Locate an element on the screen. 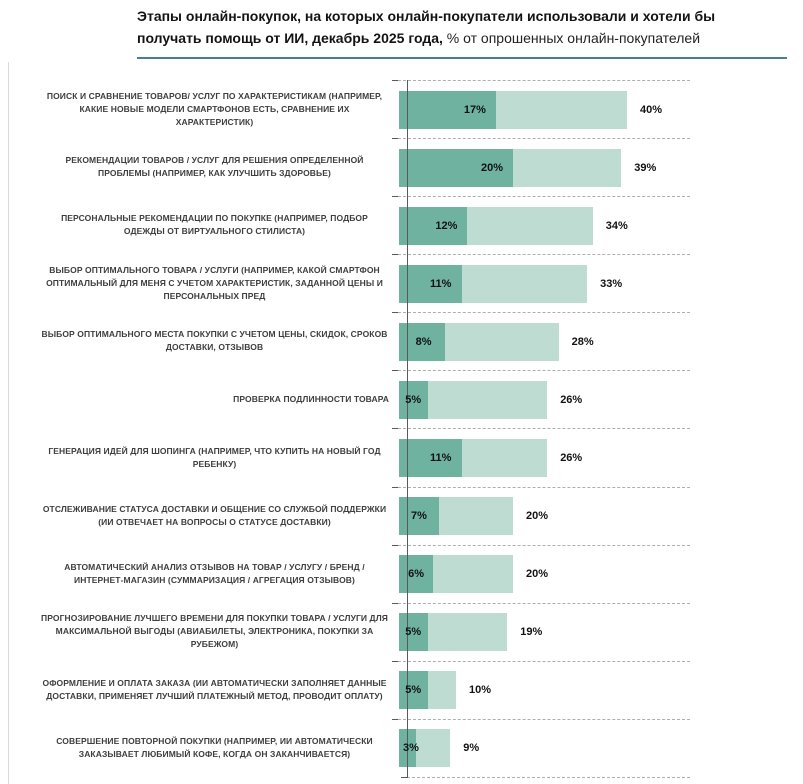  plot-area: 6% 20% is located at coordinates (541, 573).